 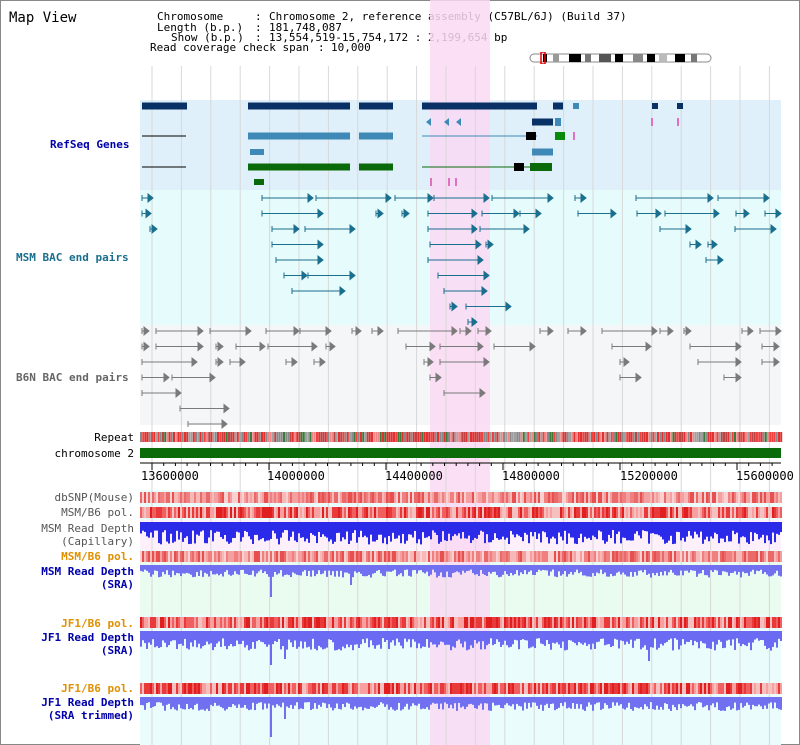 I want to click on msm-depth-capillary-label: MSM Read Depth, so click(x=87, y=528).